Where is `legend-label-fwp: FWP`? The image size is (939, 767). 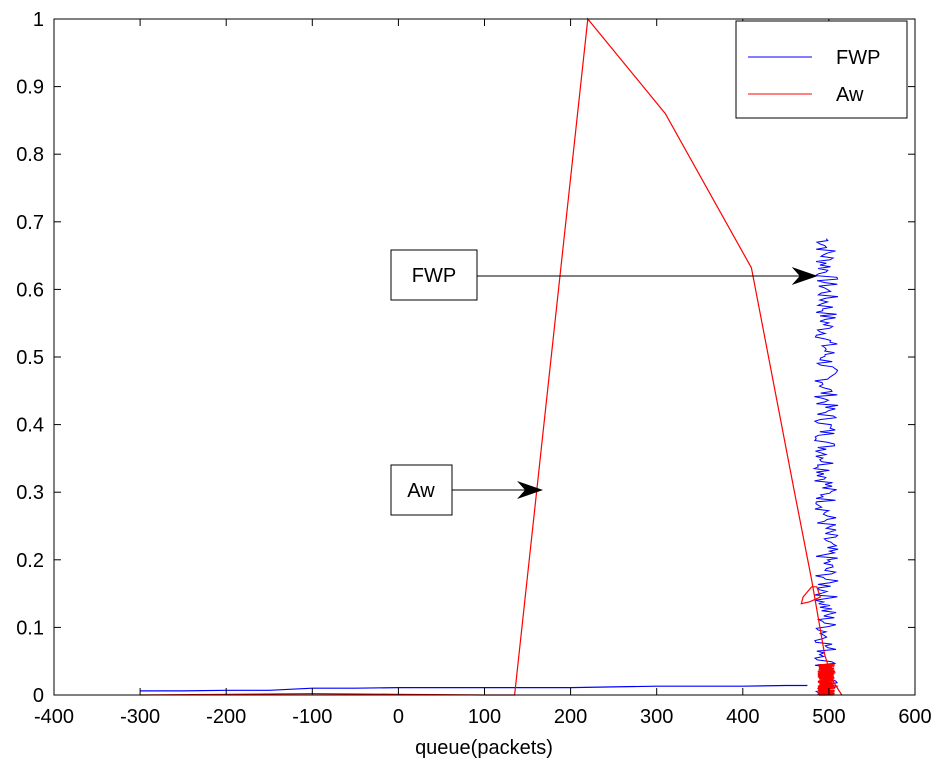
legend-label-fwp: FWP is located at coordinates (858, 58).